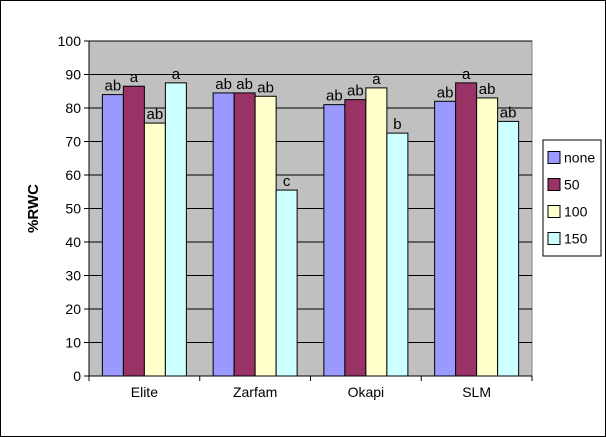 The height and width of the screenshot is (437, 606). Describe the element at coordinates (73, 108) in the screenshot. I see `y-tick-label: 80` at that location.